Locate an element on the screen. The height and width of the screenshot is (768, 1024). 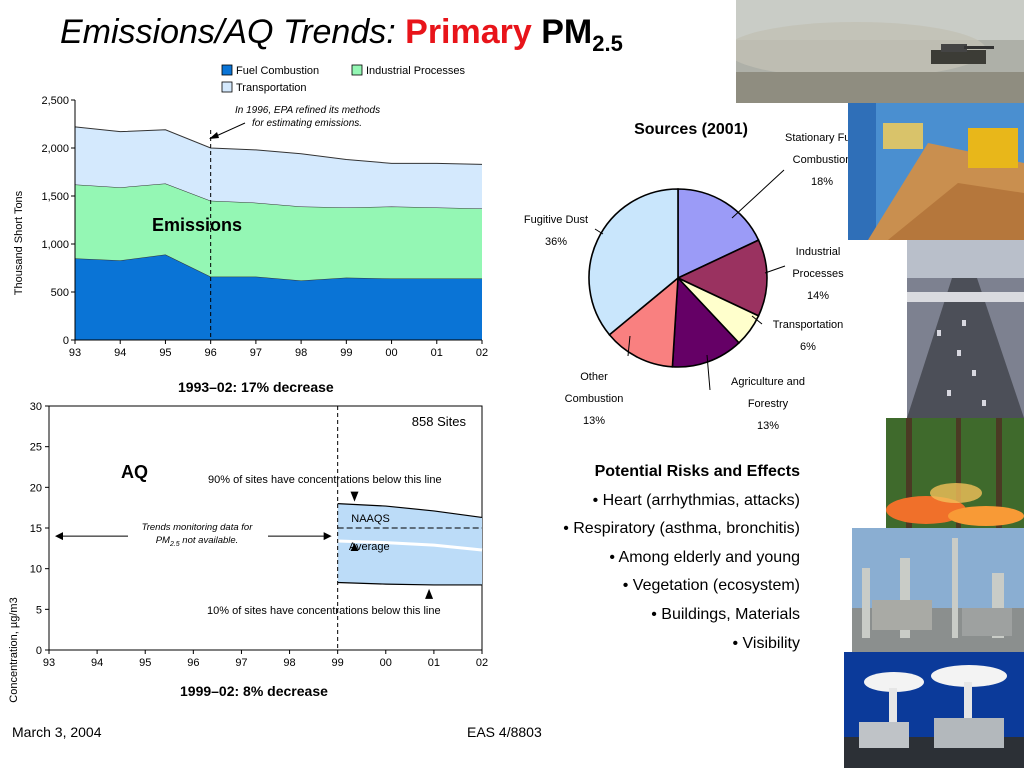
emissions-annotation-line2: for estimating emissions. is located at coordinates (307, 123).